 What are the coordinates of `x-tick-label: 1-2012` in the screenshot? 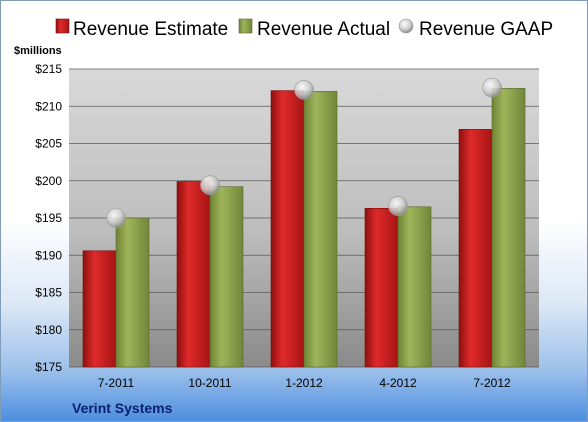 It's located at (304, 383).